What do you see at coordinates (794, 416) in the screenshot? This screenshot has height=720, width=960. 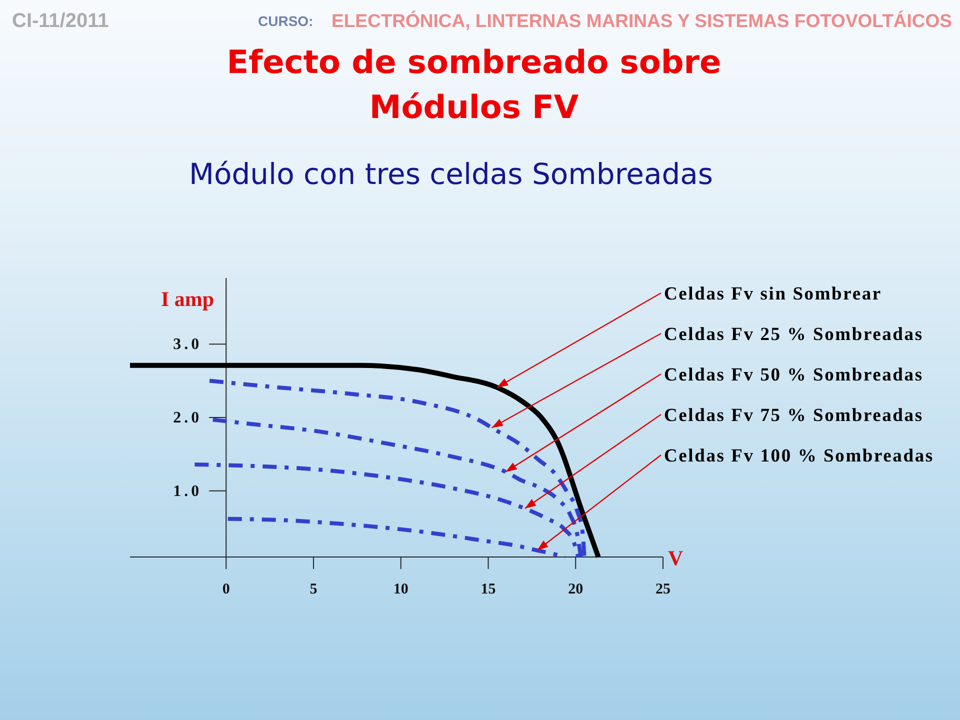 I see `annotation: Celdas Fv 75 % Sombreadas` at bounding box center [794, 416].